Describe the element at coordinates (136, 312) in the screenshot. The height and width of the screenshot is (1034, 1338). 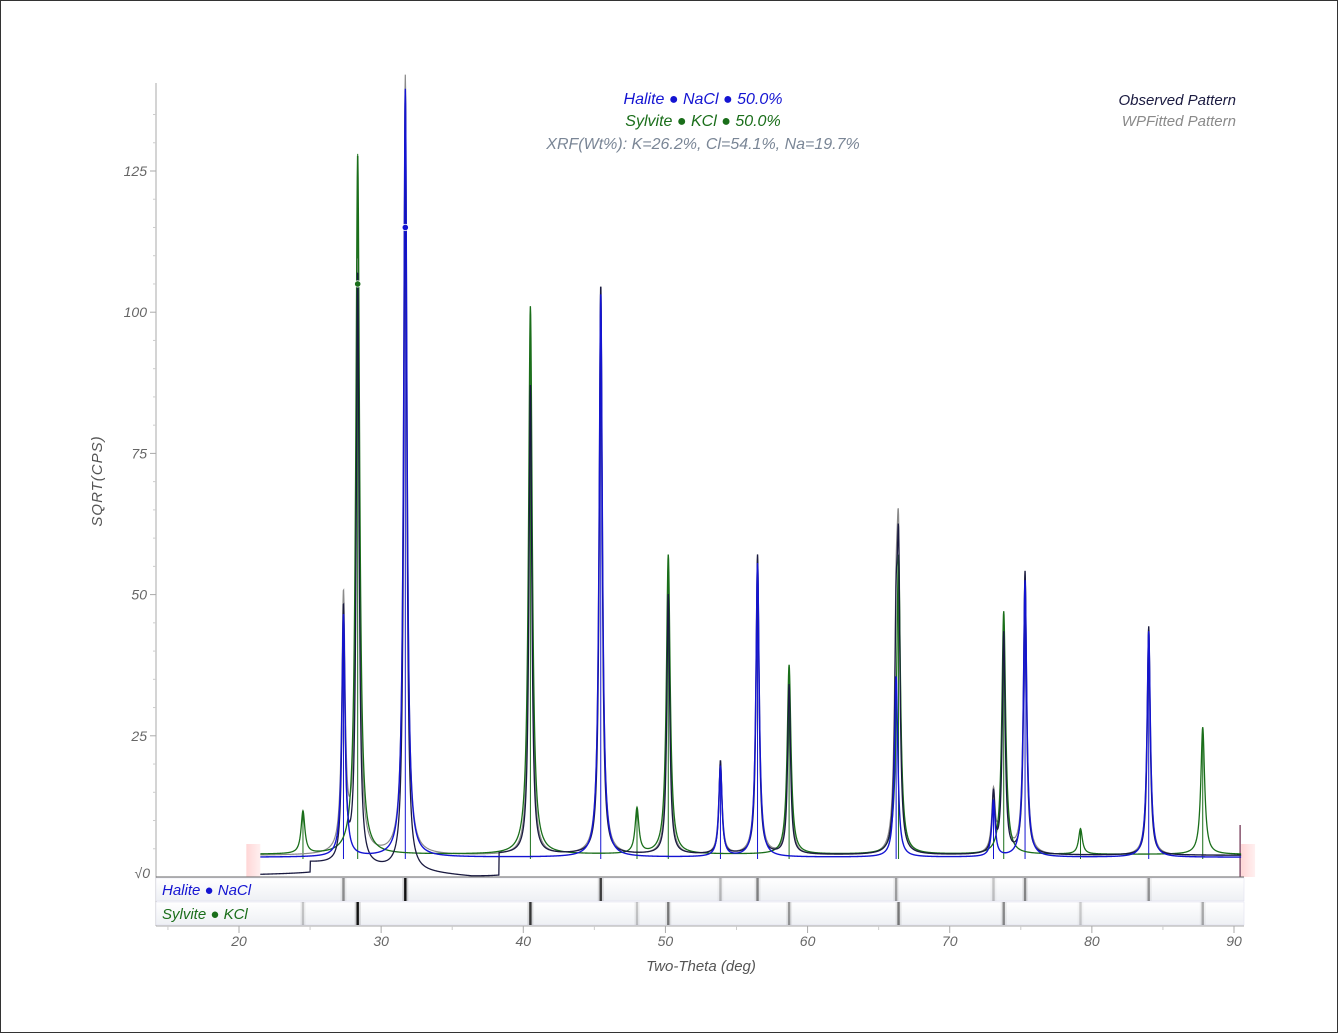
I see `y-tick-label: 100` at that location.